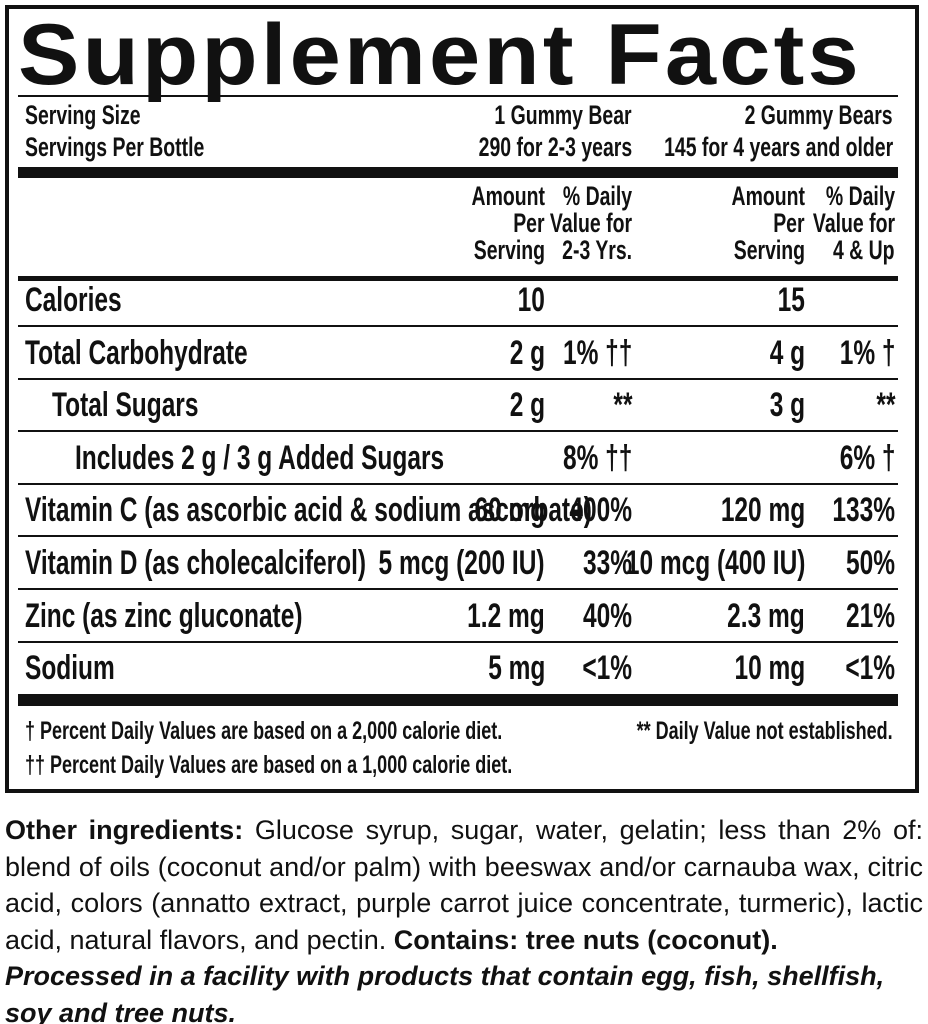  I want to click on nutrient-value: 60 mg, so click(509, 510).